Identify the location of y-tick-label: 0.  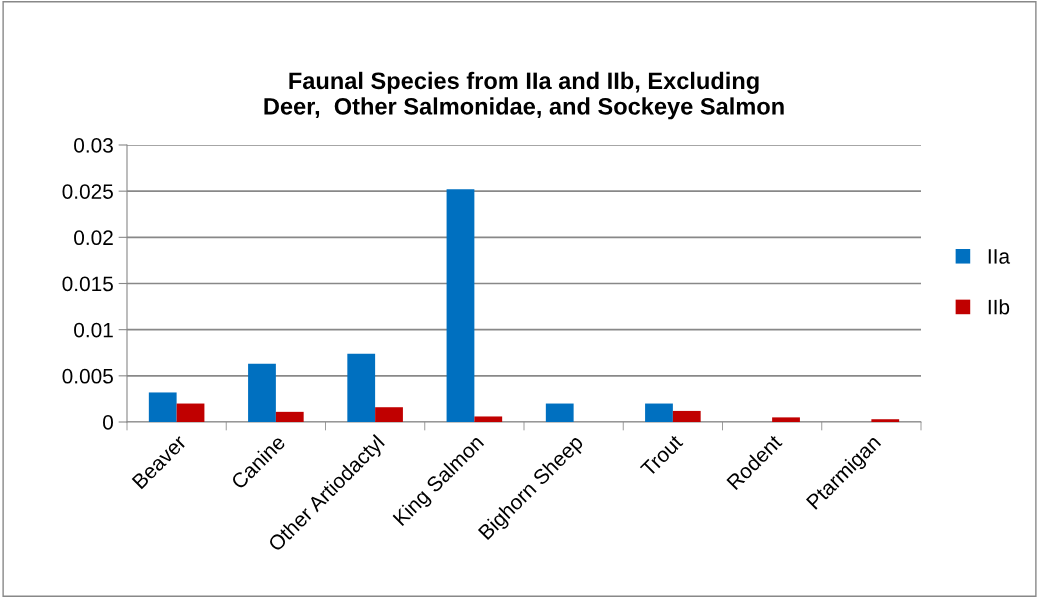
(108, 422).